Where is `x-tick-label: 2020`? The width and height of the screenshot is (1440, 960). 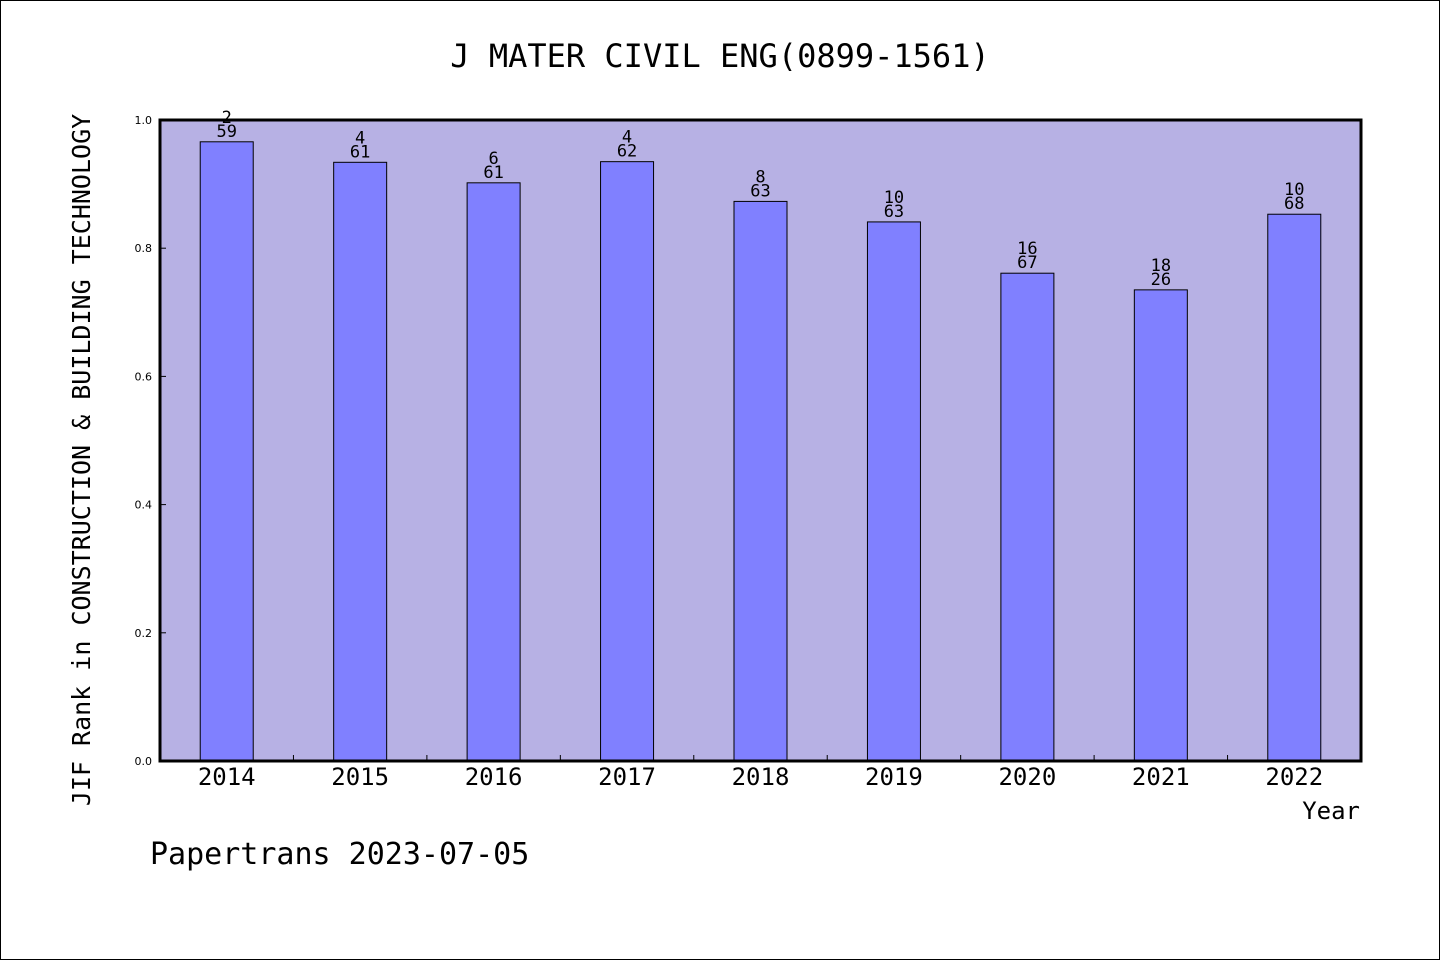
x-tick-label: 2020 is located at coordinates (1027, 777).